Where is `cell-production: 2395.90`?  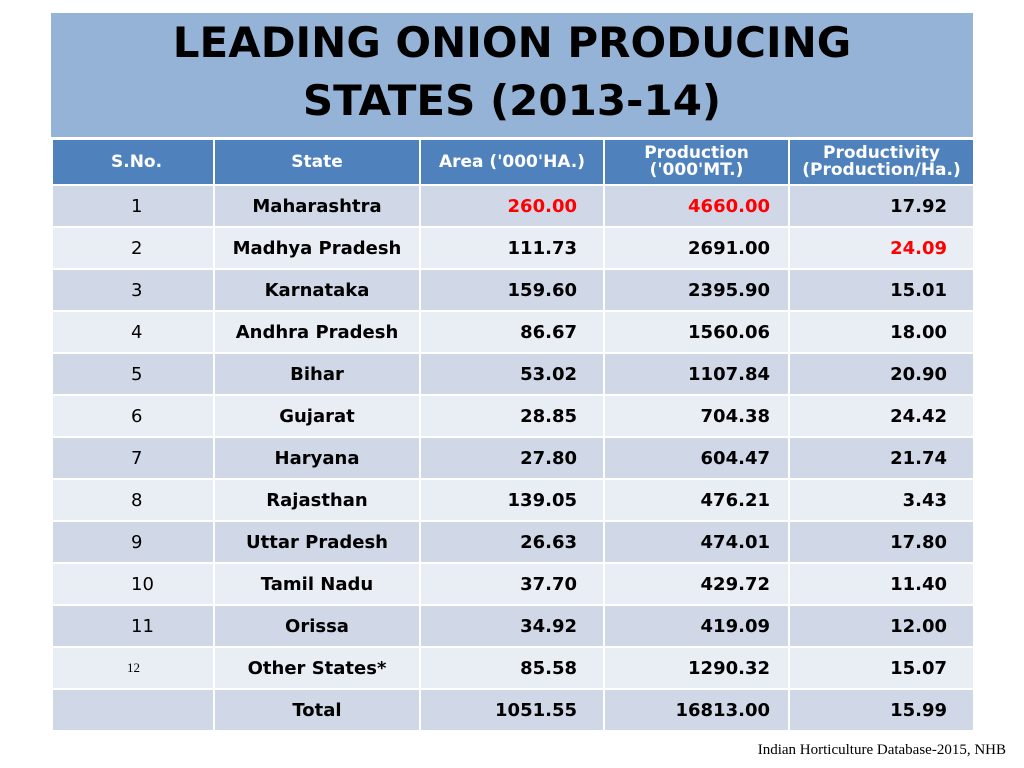 cell-production: 2395.90 is located at coordinates (696, 290).